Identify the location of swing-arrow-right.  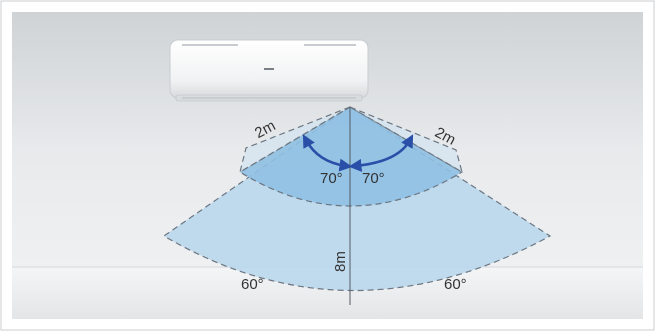
(381, 153).